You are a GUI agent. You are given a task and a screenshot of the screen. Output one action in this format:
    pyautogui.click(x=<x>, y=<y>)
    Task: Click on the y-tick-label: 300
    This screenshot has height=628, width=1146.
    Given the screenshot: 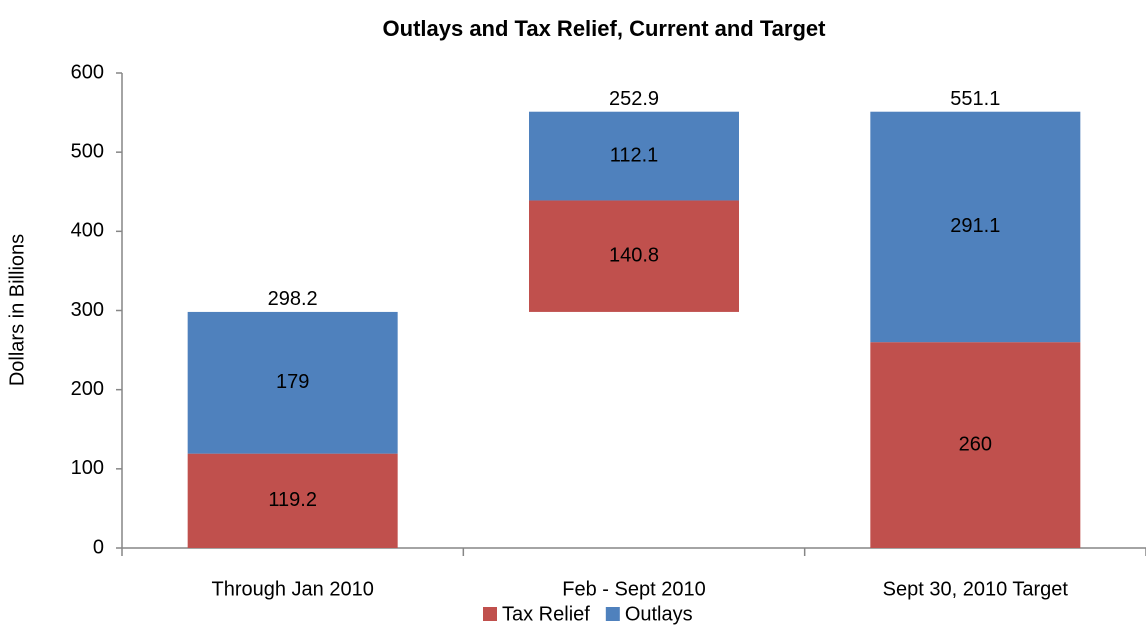 What is the action you would take?
    pyautogui.click(x=87, y=310)
    